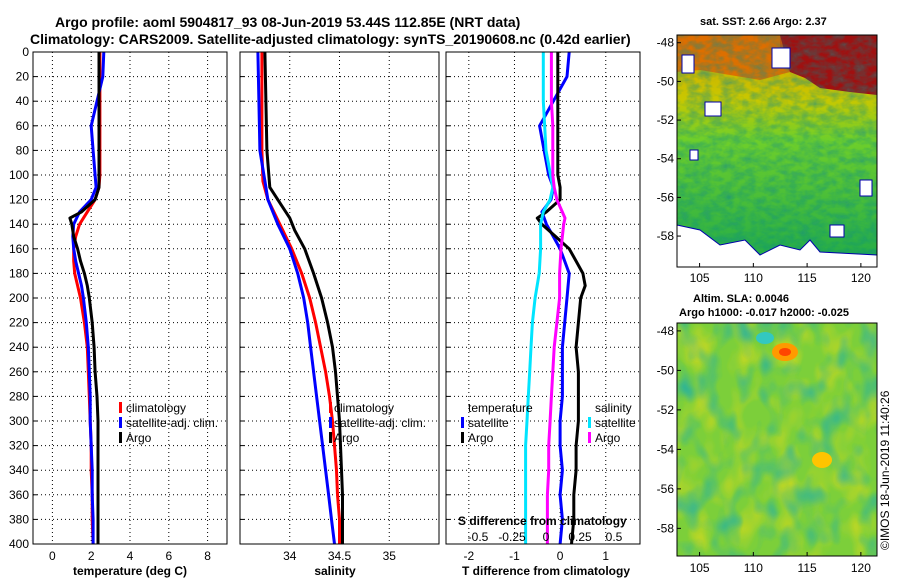 This screenshot has height=580, width=900. Describe the element at coordinates (139, 438) in the screenshot. I see `legend-argo: Argo` at that location.